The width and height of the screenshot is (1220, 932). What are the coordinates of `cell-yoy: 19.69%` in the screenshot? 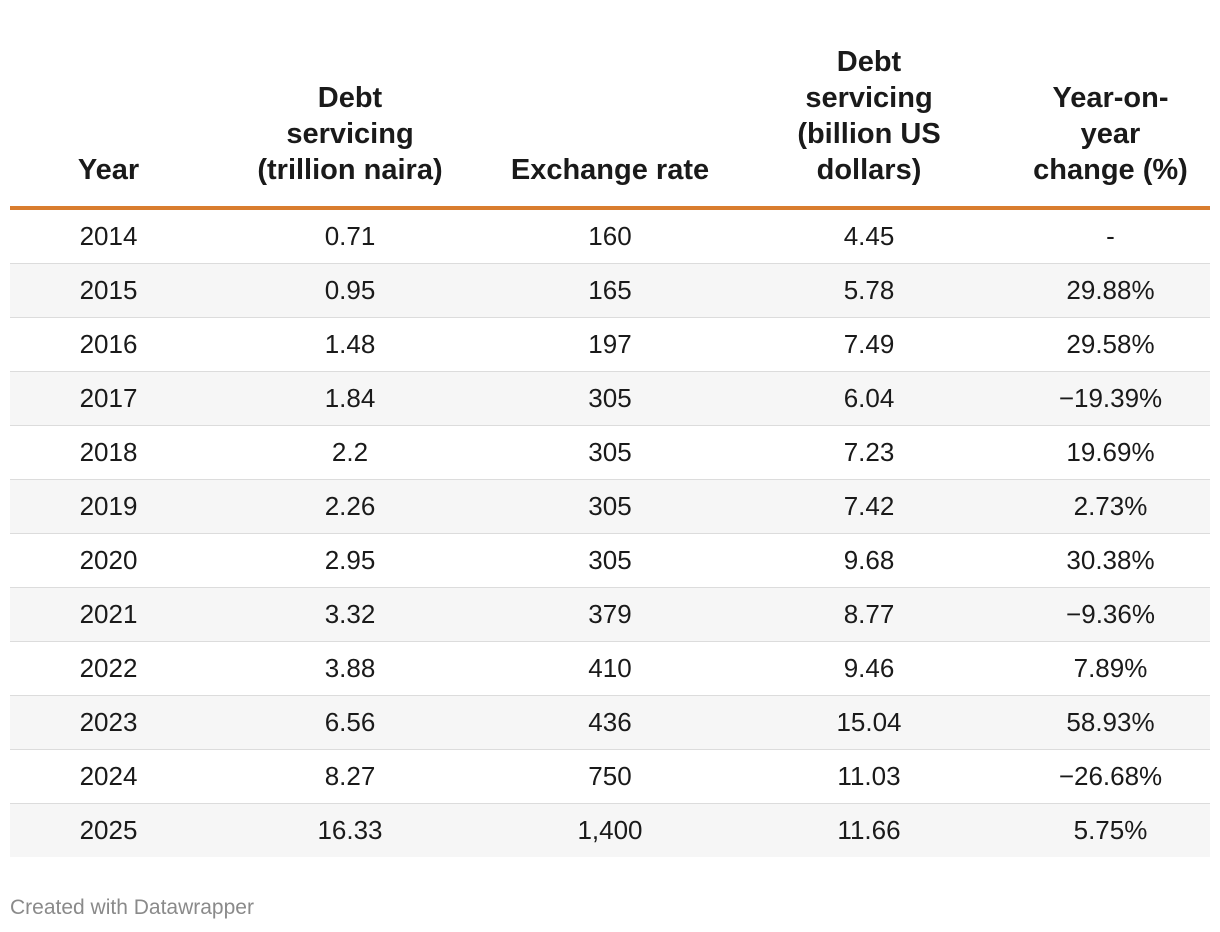 It's located at (1110, 452).